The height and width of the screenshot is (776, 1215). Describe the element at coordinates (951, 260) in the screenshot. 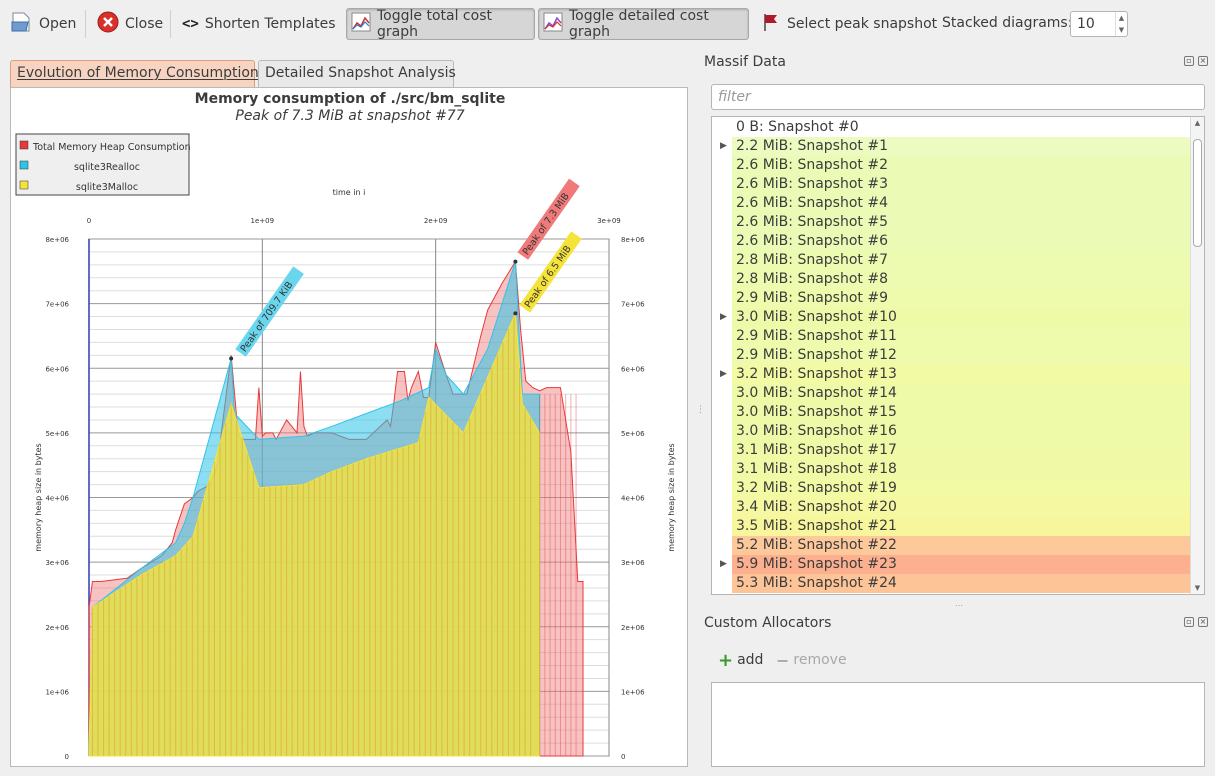

I see `snapshot-row: 2.8 MiB: Snapshot #7` at that location.